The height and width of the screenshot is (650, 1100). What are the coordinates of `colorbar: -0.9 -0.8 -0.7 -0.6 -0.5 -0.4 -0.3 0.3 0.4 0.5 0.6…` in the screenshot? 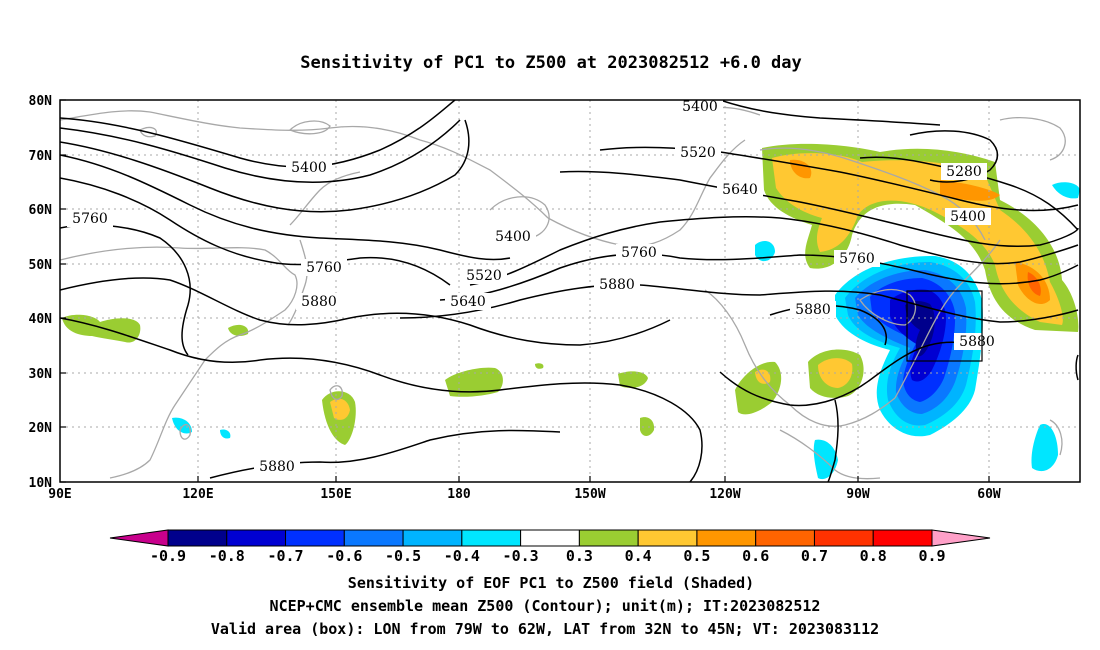 It's located at (550, 547).